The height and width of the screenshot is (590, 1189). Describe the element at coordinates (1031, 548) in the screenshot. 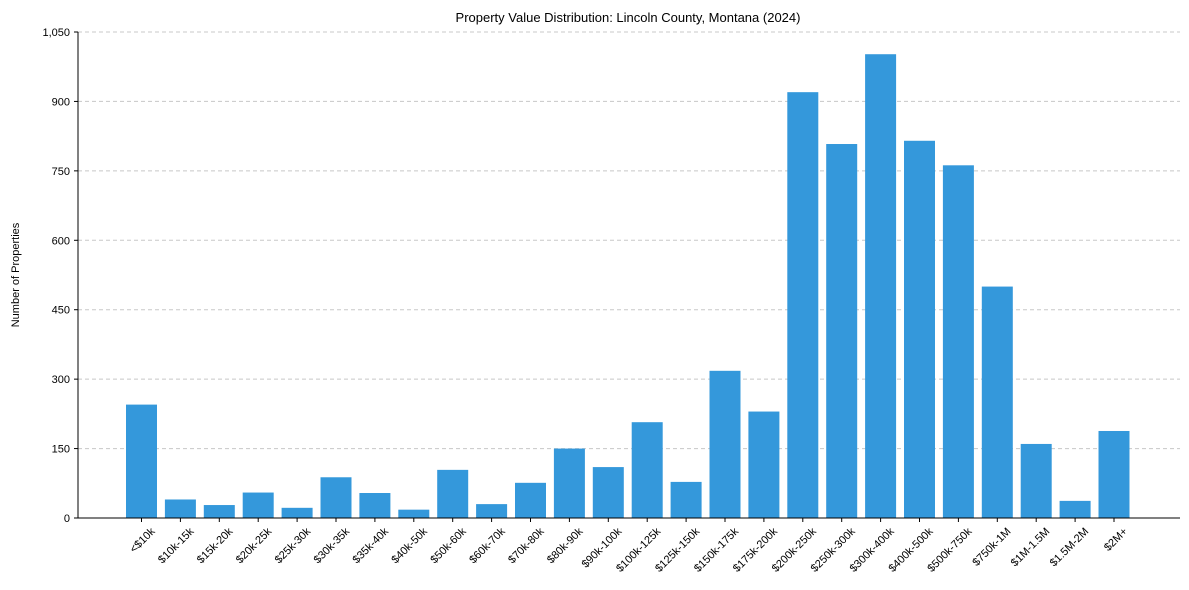

I see `x-tick-label: $1M-1.5M` at that location.